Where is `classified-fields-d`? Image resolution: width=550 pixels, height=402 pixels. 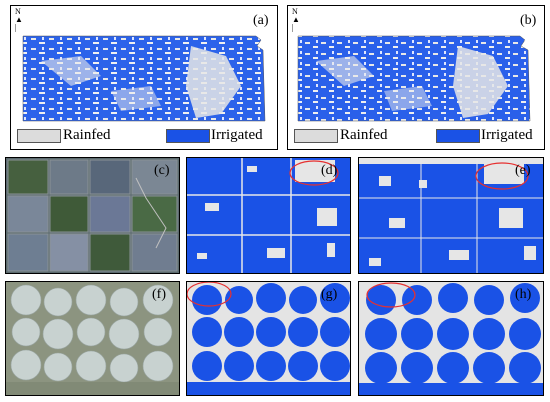 classified-fields-d is located at coordinates (268, 215).